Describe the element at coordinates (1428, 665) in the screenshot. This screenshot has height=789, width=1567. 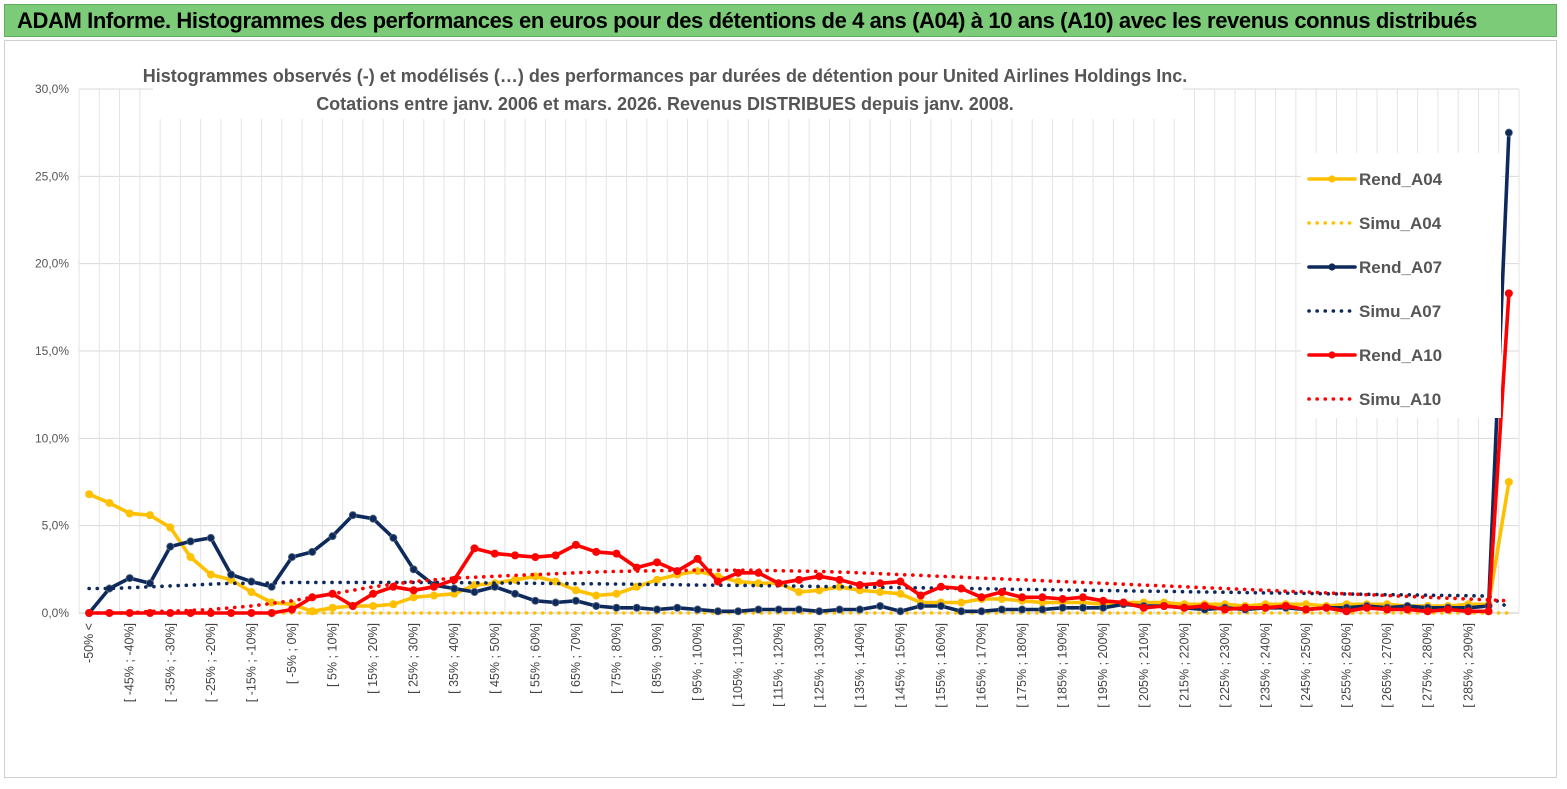
I see `x-tick-label: [ 275% ; 280%]` at that location.